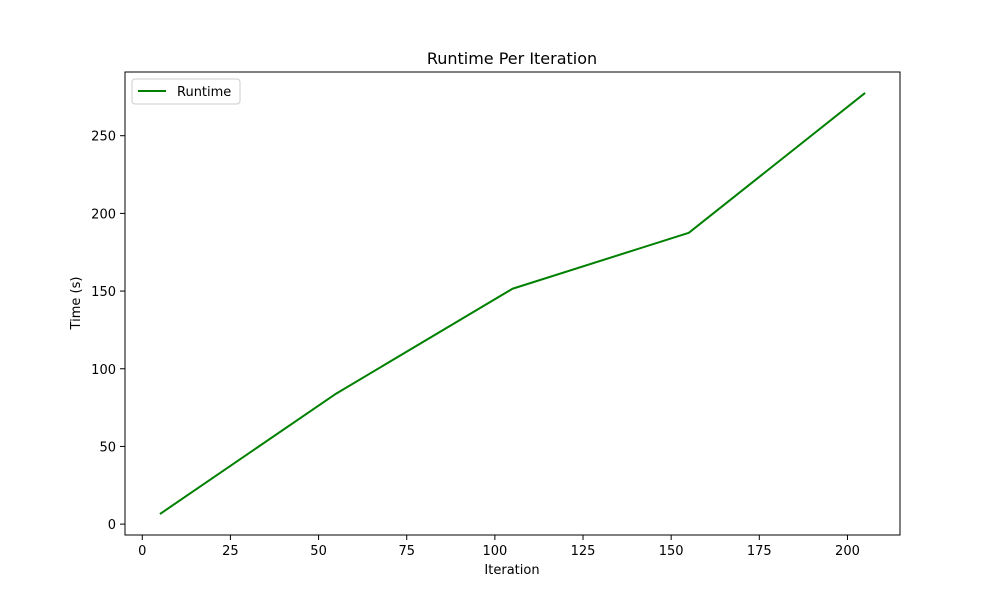  What do you see at coordinates (512, 58) in the screenshot?
I see `chart-title: Runtime Per Iteration` at bounding box center [512, 58].